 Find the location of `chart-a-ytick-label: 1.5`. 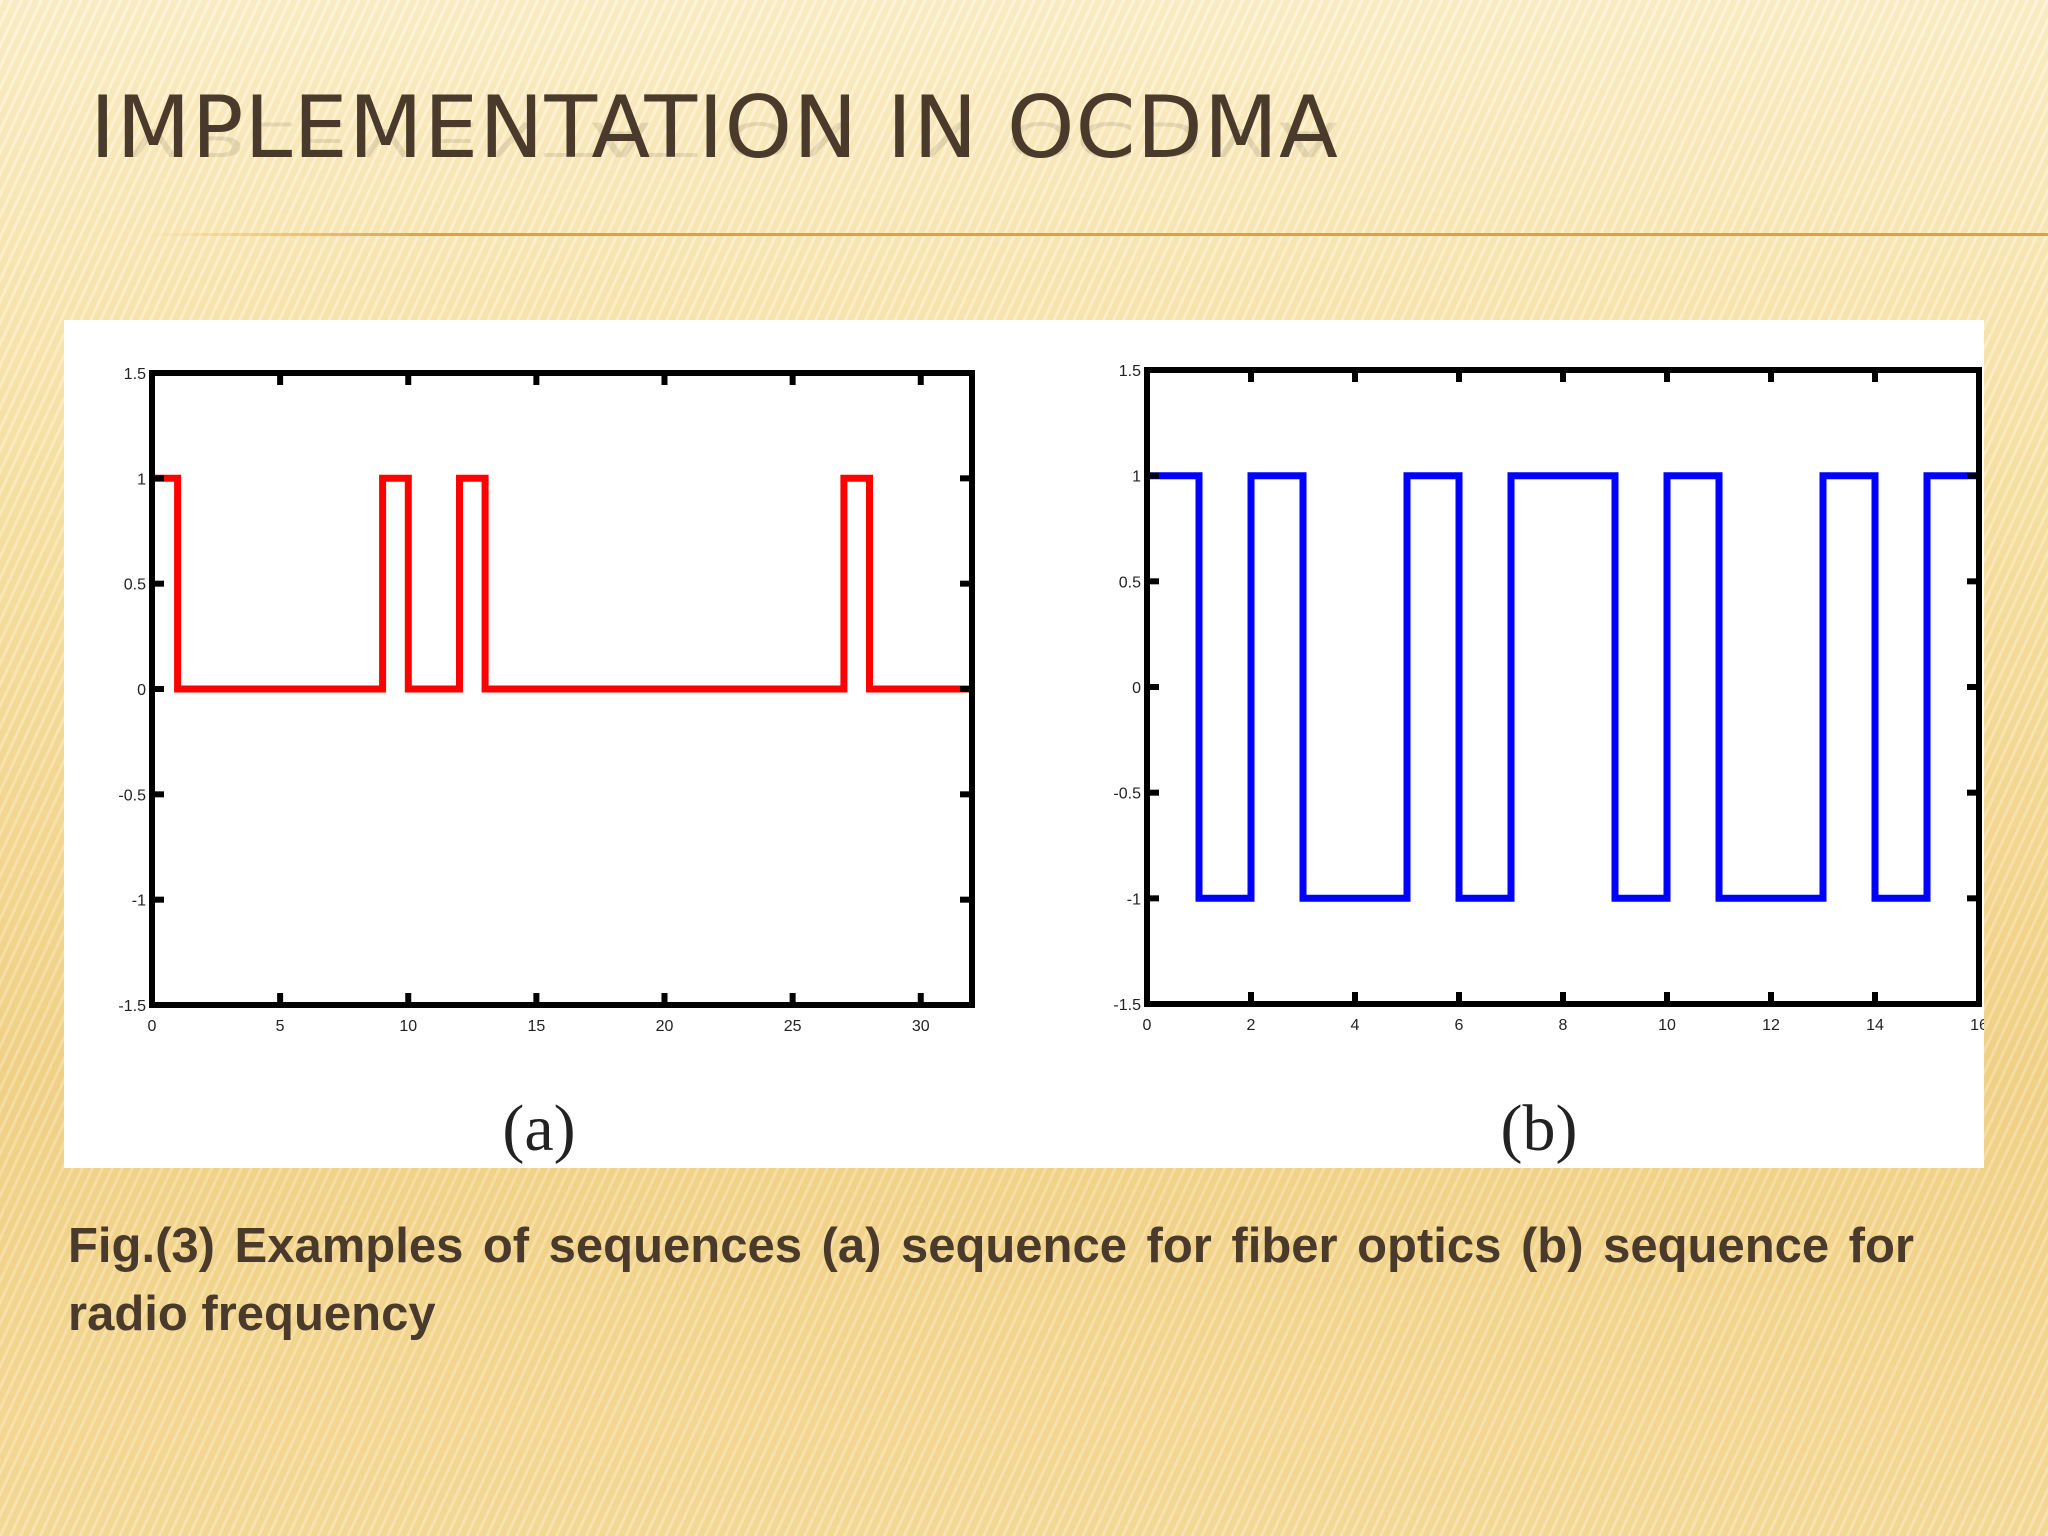

chart-a-ytick-label: 1.5 is located at coordinates (135, 374).